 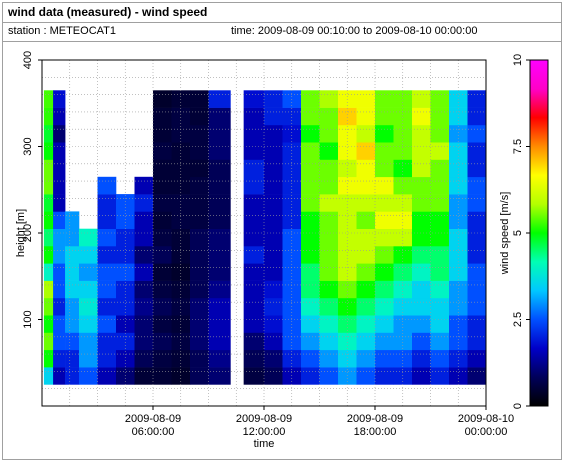 What do you see at coordinates (28, 60) in the screenshot?
I see `y-tick-label: 400` at bounding box center [28, 60].